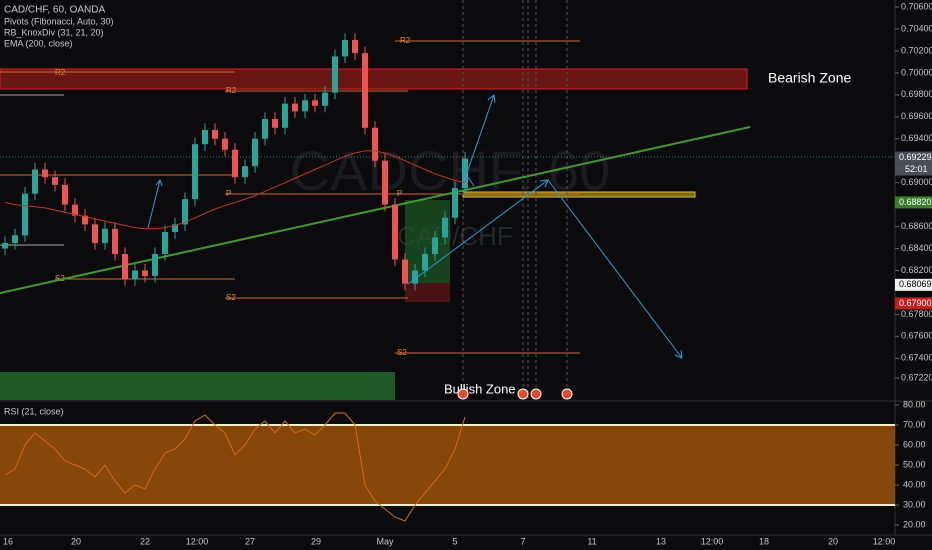 This screenshot has height=550, width=932. What do you see at coordinates (591, 541) in the screenshot?
I see `time-label: 11` at bounding box center [591, 541].